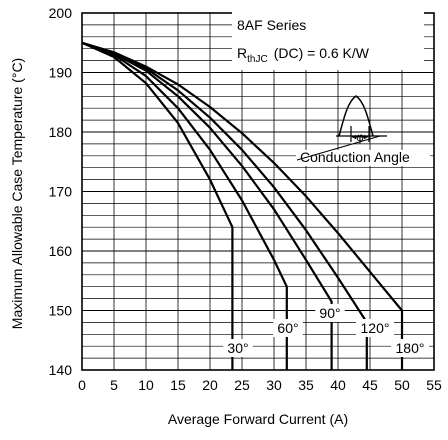 The width and height of the screenshot is (448, 440). I want to click on arrow-head-left, so click(354, 137).